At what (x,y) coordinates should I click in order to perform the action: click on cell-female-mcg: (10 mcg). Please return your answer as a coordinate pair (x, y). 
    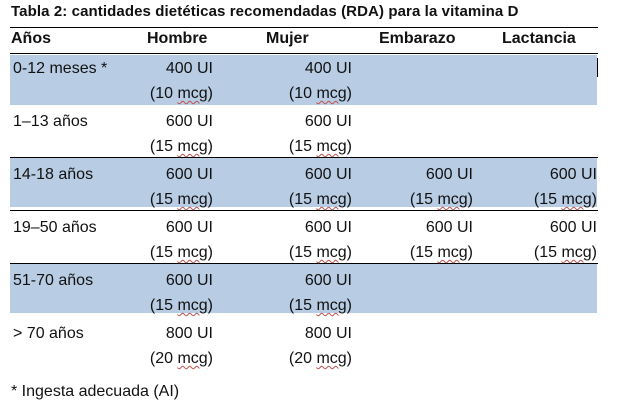
    Looking at the image, I should click on (320, 93).